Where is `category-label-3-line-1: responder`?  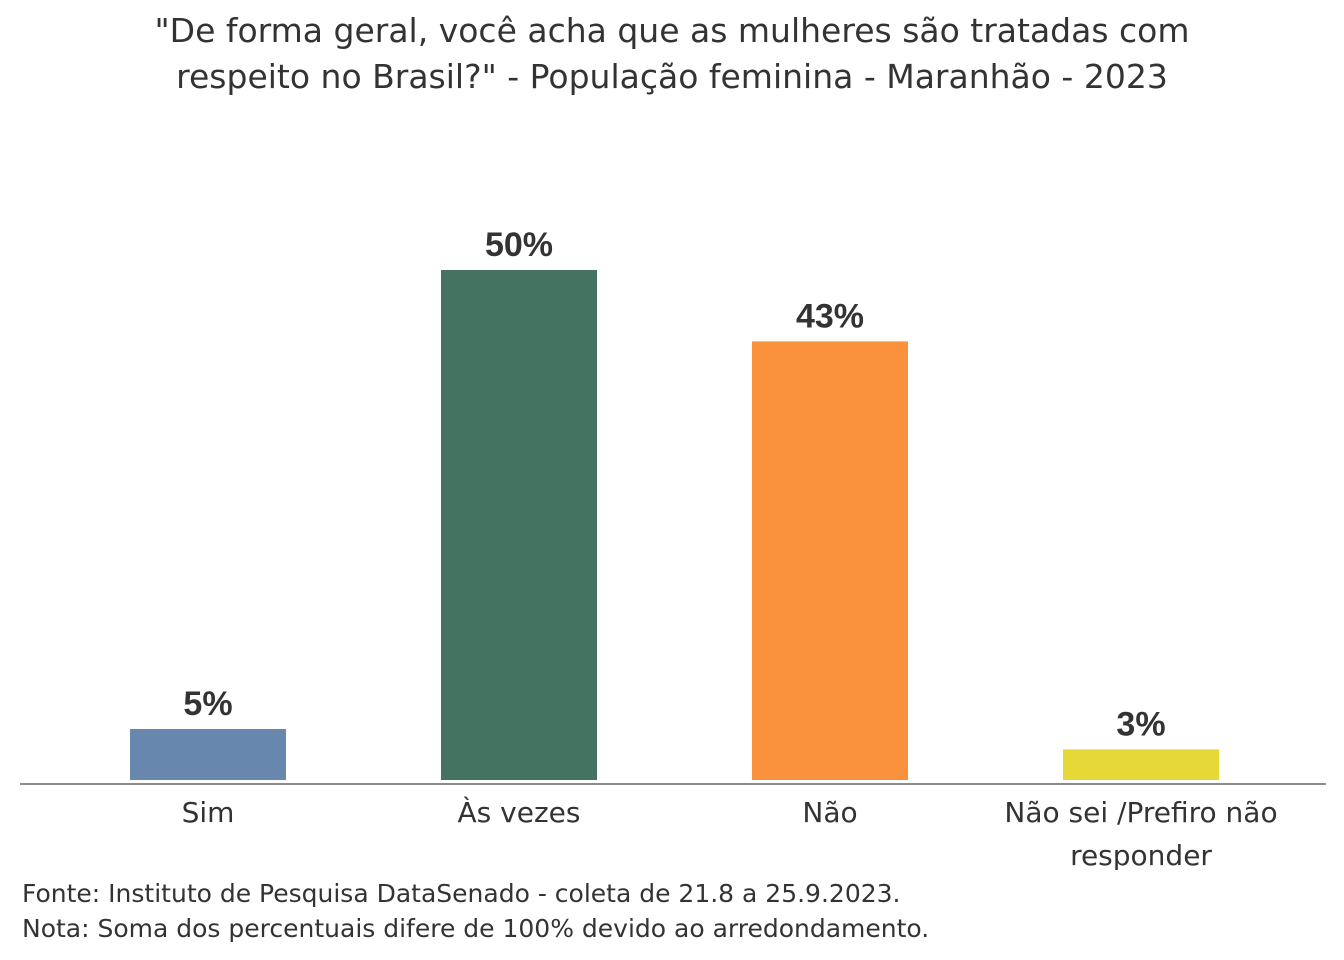 category-label-3-line-1: responder is located at coordinates (1141, 854).